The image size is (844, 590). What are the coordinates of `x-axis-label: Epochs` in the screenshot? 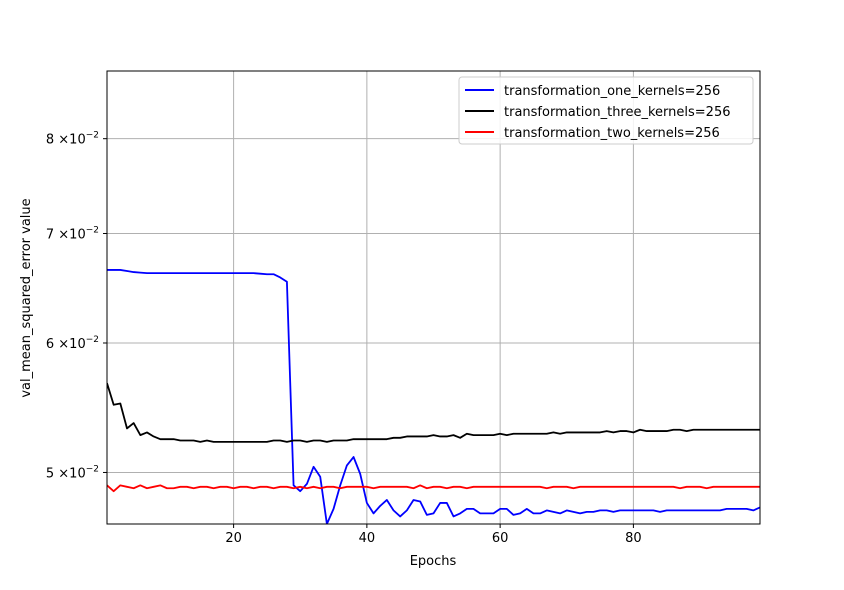 It's located at (433, 561).